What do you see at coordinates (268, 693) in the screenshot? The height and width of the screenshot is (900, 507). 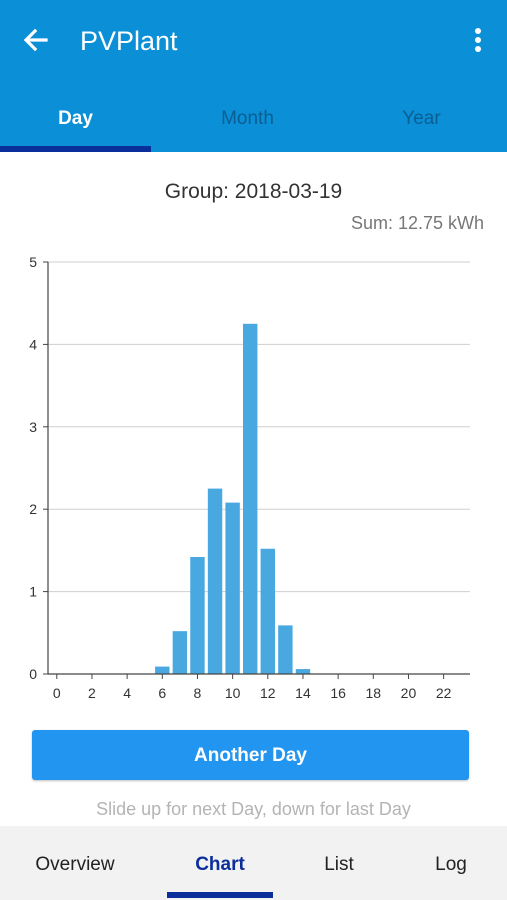 I see `x-tick-label: 12` at bounding box center [268, 693].